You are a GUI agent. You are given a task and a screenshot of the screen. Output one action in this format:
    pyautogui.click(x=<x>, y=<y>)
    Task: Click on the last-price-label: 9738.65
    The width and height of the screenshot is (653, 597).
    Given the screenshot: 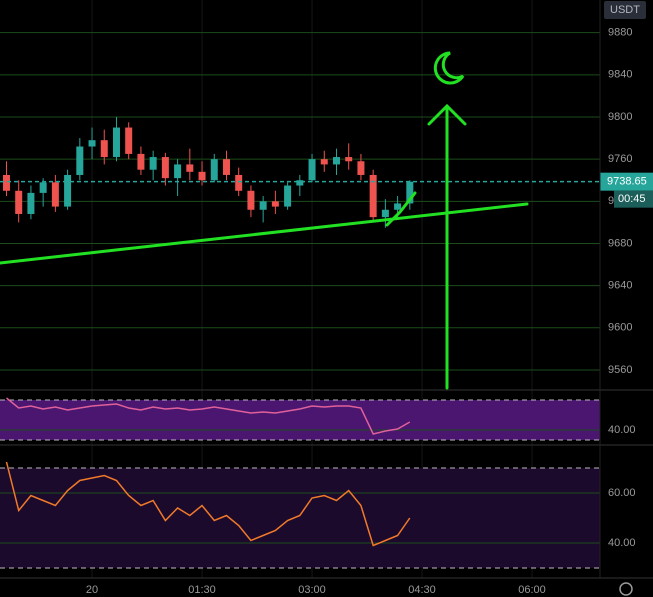 What is the action you would take?
    pyautogui.click(x=627, y=182)
    